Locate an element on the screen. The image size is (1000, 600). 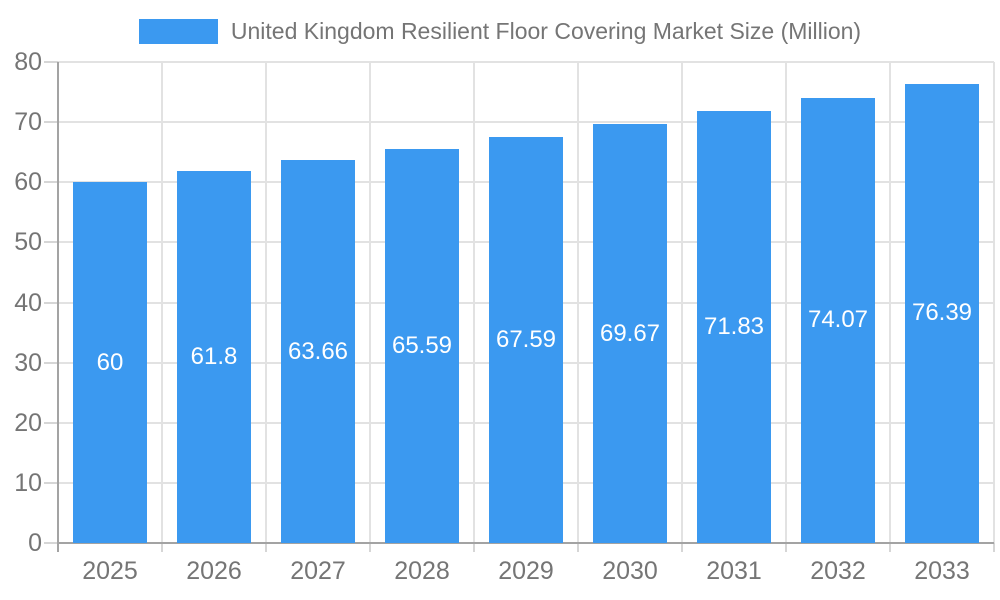
x-axis-tick-label: 2033 is located at coordinates (942, 571).